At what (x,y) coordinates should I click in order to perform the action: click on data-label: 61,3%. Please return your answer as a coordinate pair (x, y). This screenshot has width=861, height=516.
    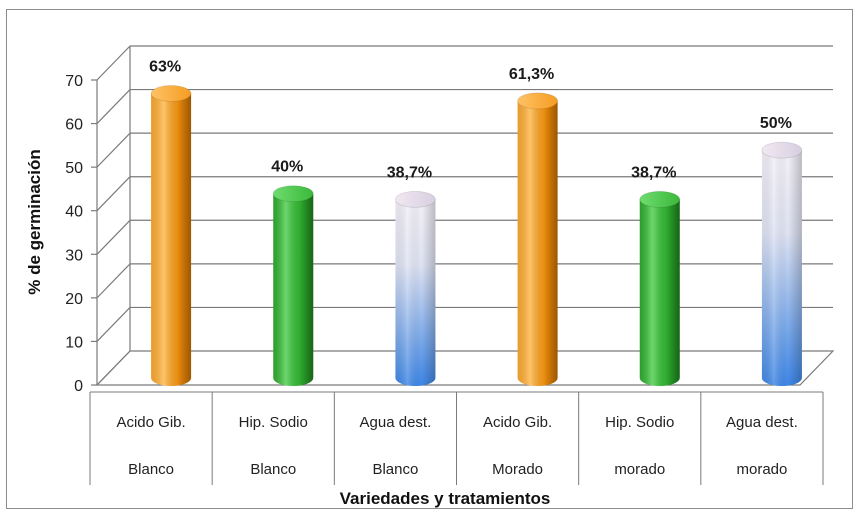
    Looking at the image, I should click on (531, 74).